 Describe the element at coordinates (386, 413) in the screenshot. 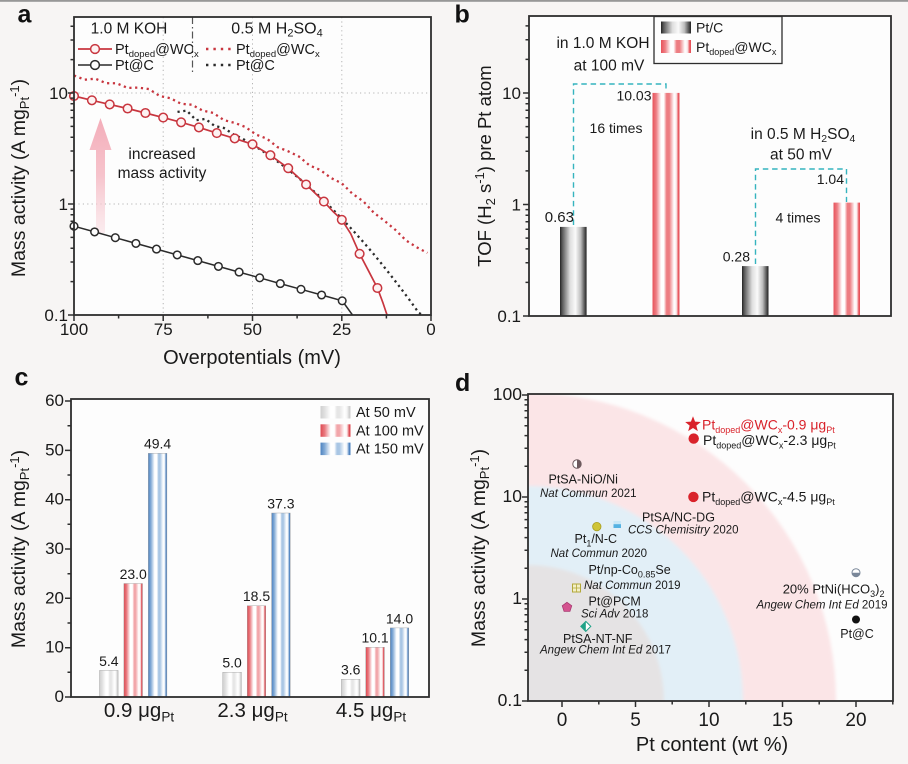

I see `svg-text: At 50 mV` at that location.